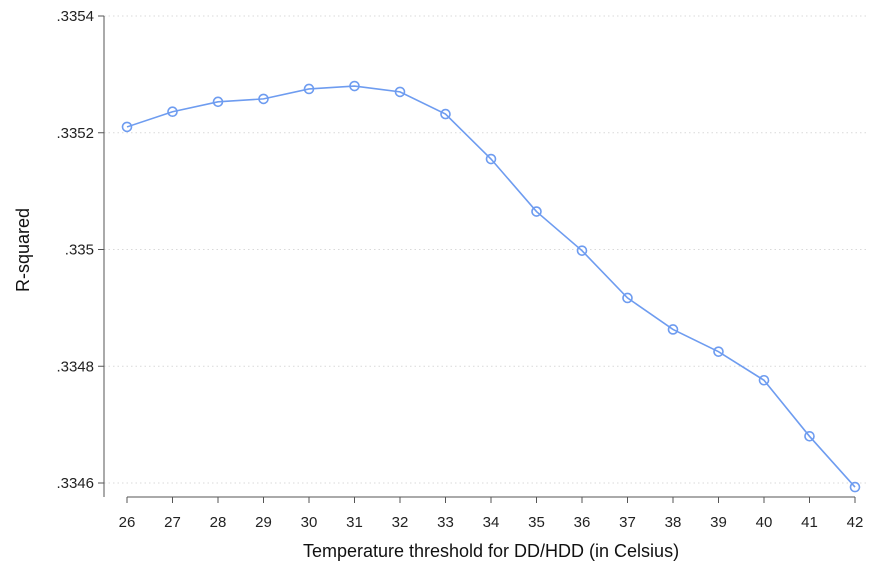 This screenshot has height=564, width=870. What do you see at coordinates (75, 366) in the screenshot?
I see `y-tick-label: .3348` at bounding box center [75, 366].